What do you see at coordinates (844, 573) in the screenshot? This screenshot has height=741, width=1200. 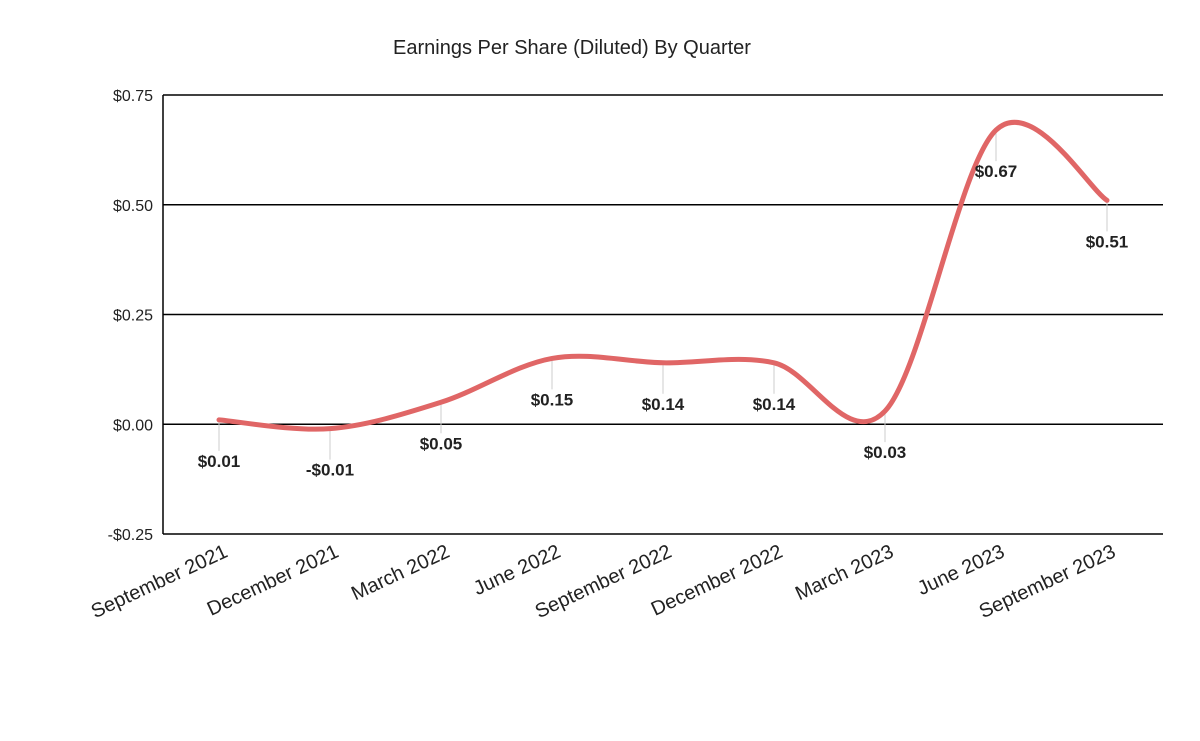 I see `x-tick-label: March 2023` at bounding box center [844, 573].